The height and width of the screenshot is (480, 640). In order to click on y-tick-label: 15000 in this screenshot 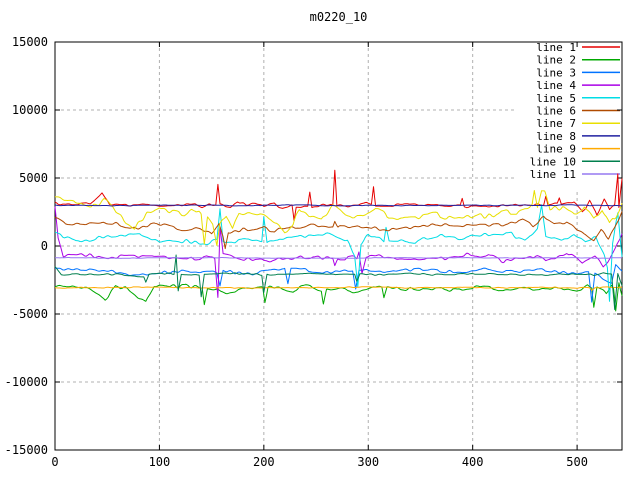, I will do `click(30, 42)`.